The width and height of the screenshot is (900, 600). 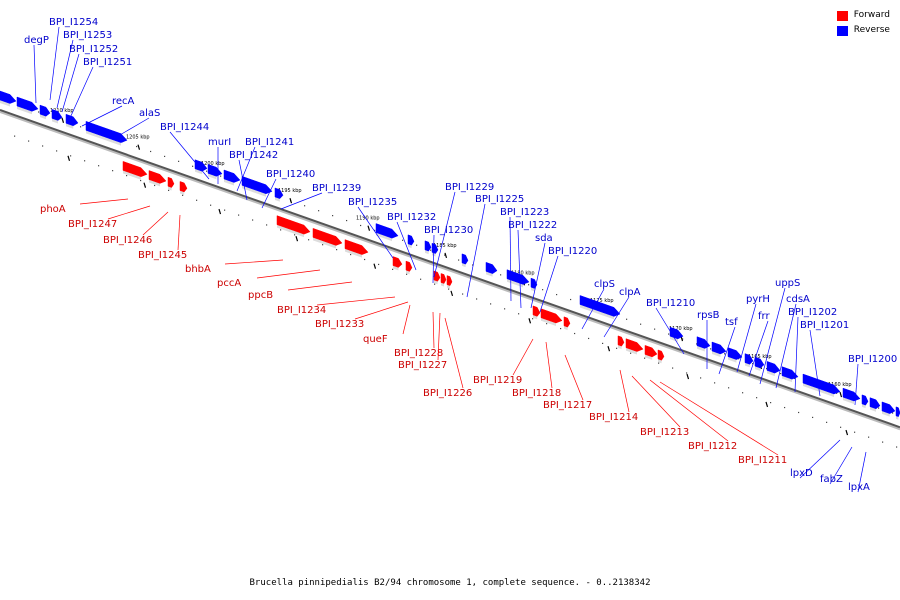 I want to click on reverse-gene-label: pyrH, so click(x=758, y=299).